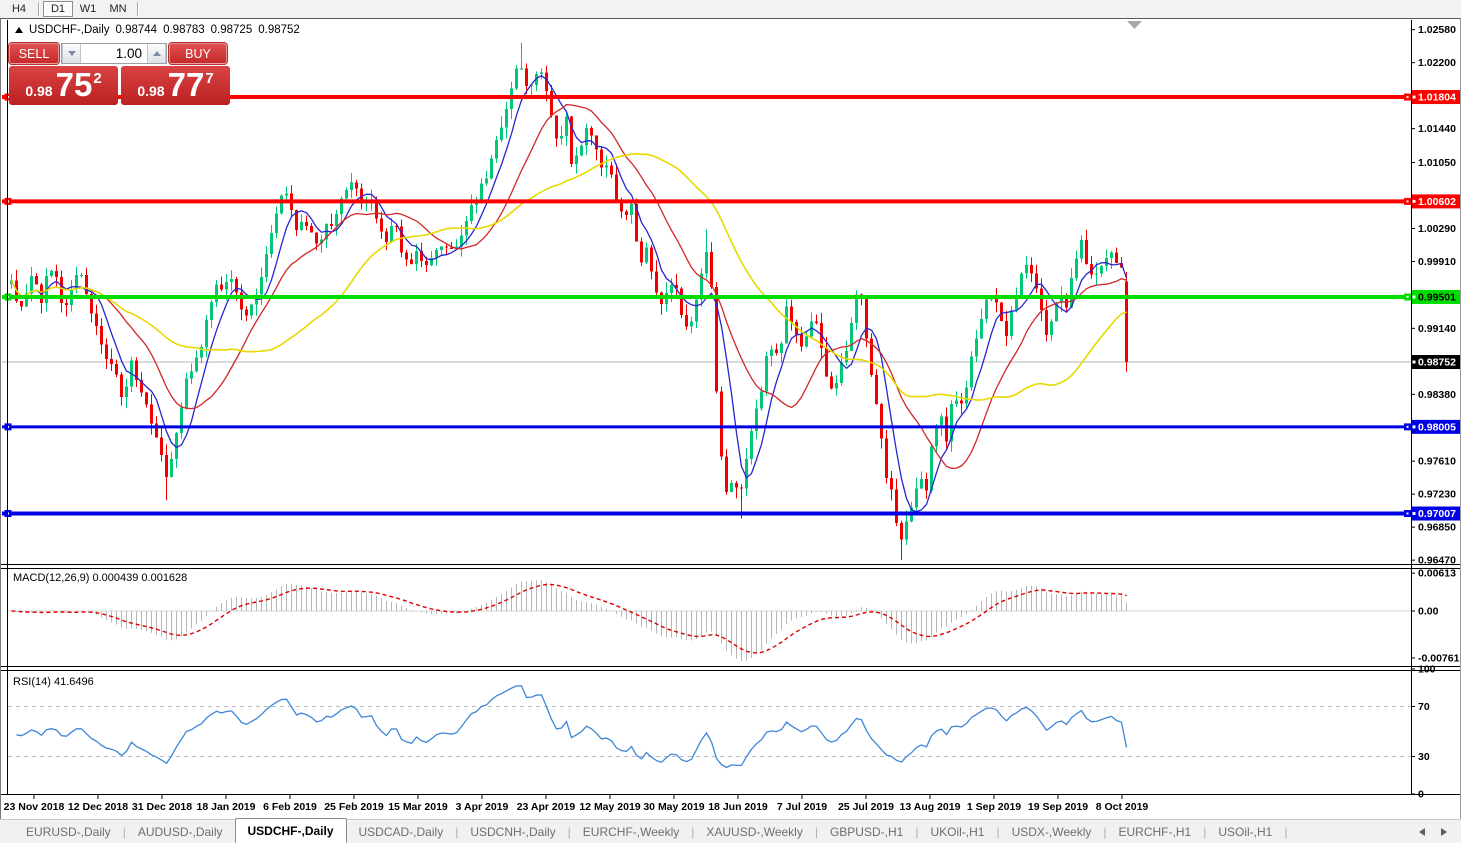 The height and width of the screenshot is (843, 1461). Describe the element at coordinates (68, 831) in the screenshot. I see `tab-eurusd-daily: EURUSD-,Daily` at that location.